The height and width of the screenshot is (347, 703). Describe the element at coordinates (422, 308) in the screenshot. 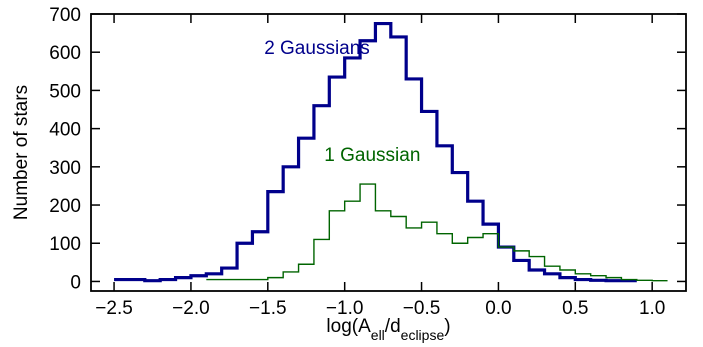

I see `x-tick-label: −0.5` at that location.